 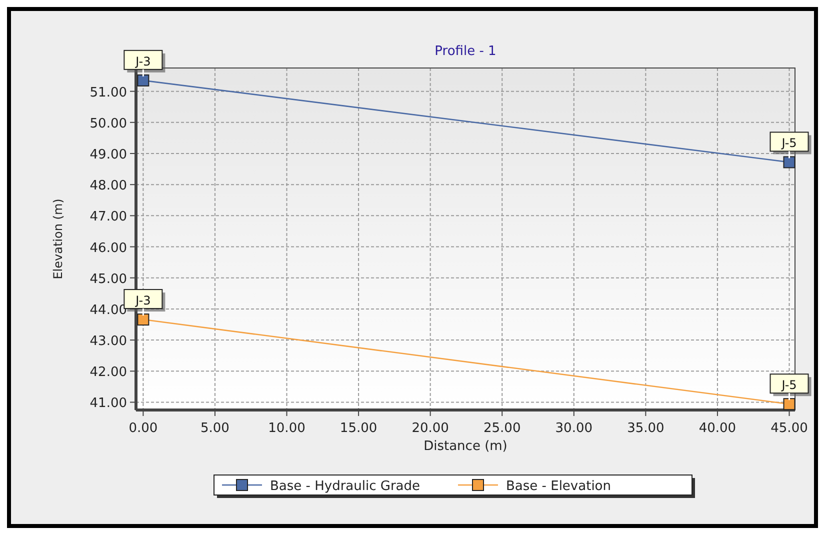 What do you see at coordinates (108, 310) in the screenshot?
I see `y-tick-label: 44.00` at bounding box center [108, 310].